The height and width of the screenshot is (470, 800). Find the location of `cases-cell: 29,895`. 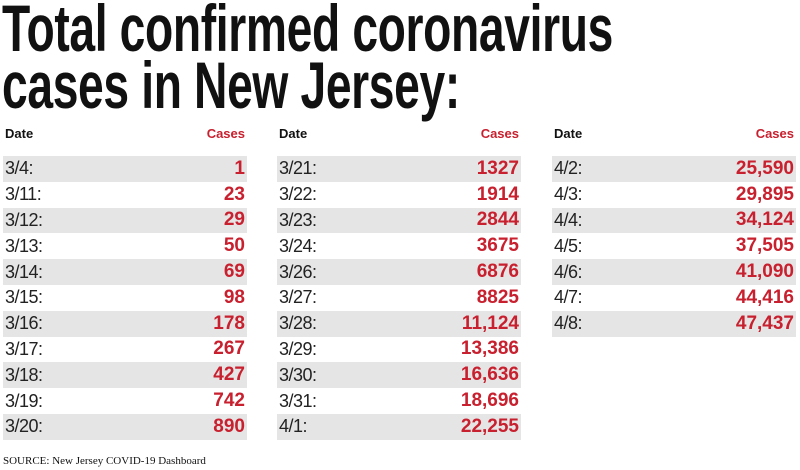

cases-cell: 29,895 is located at coordinates (764, 194).